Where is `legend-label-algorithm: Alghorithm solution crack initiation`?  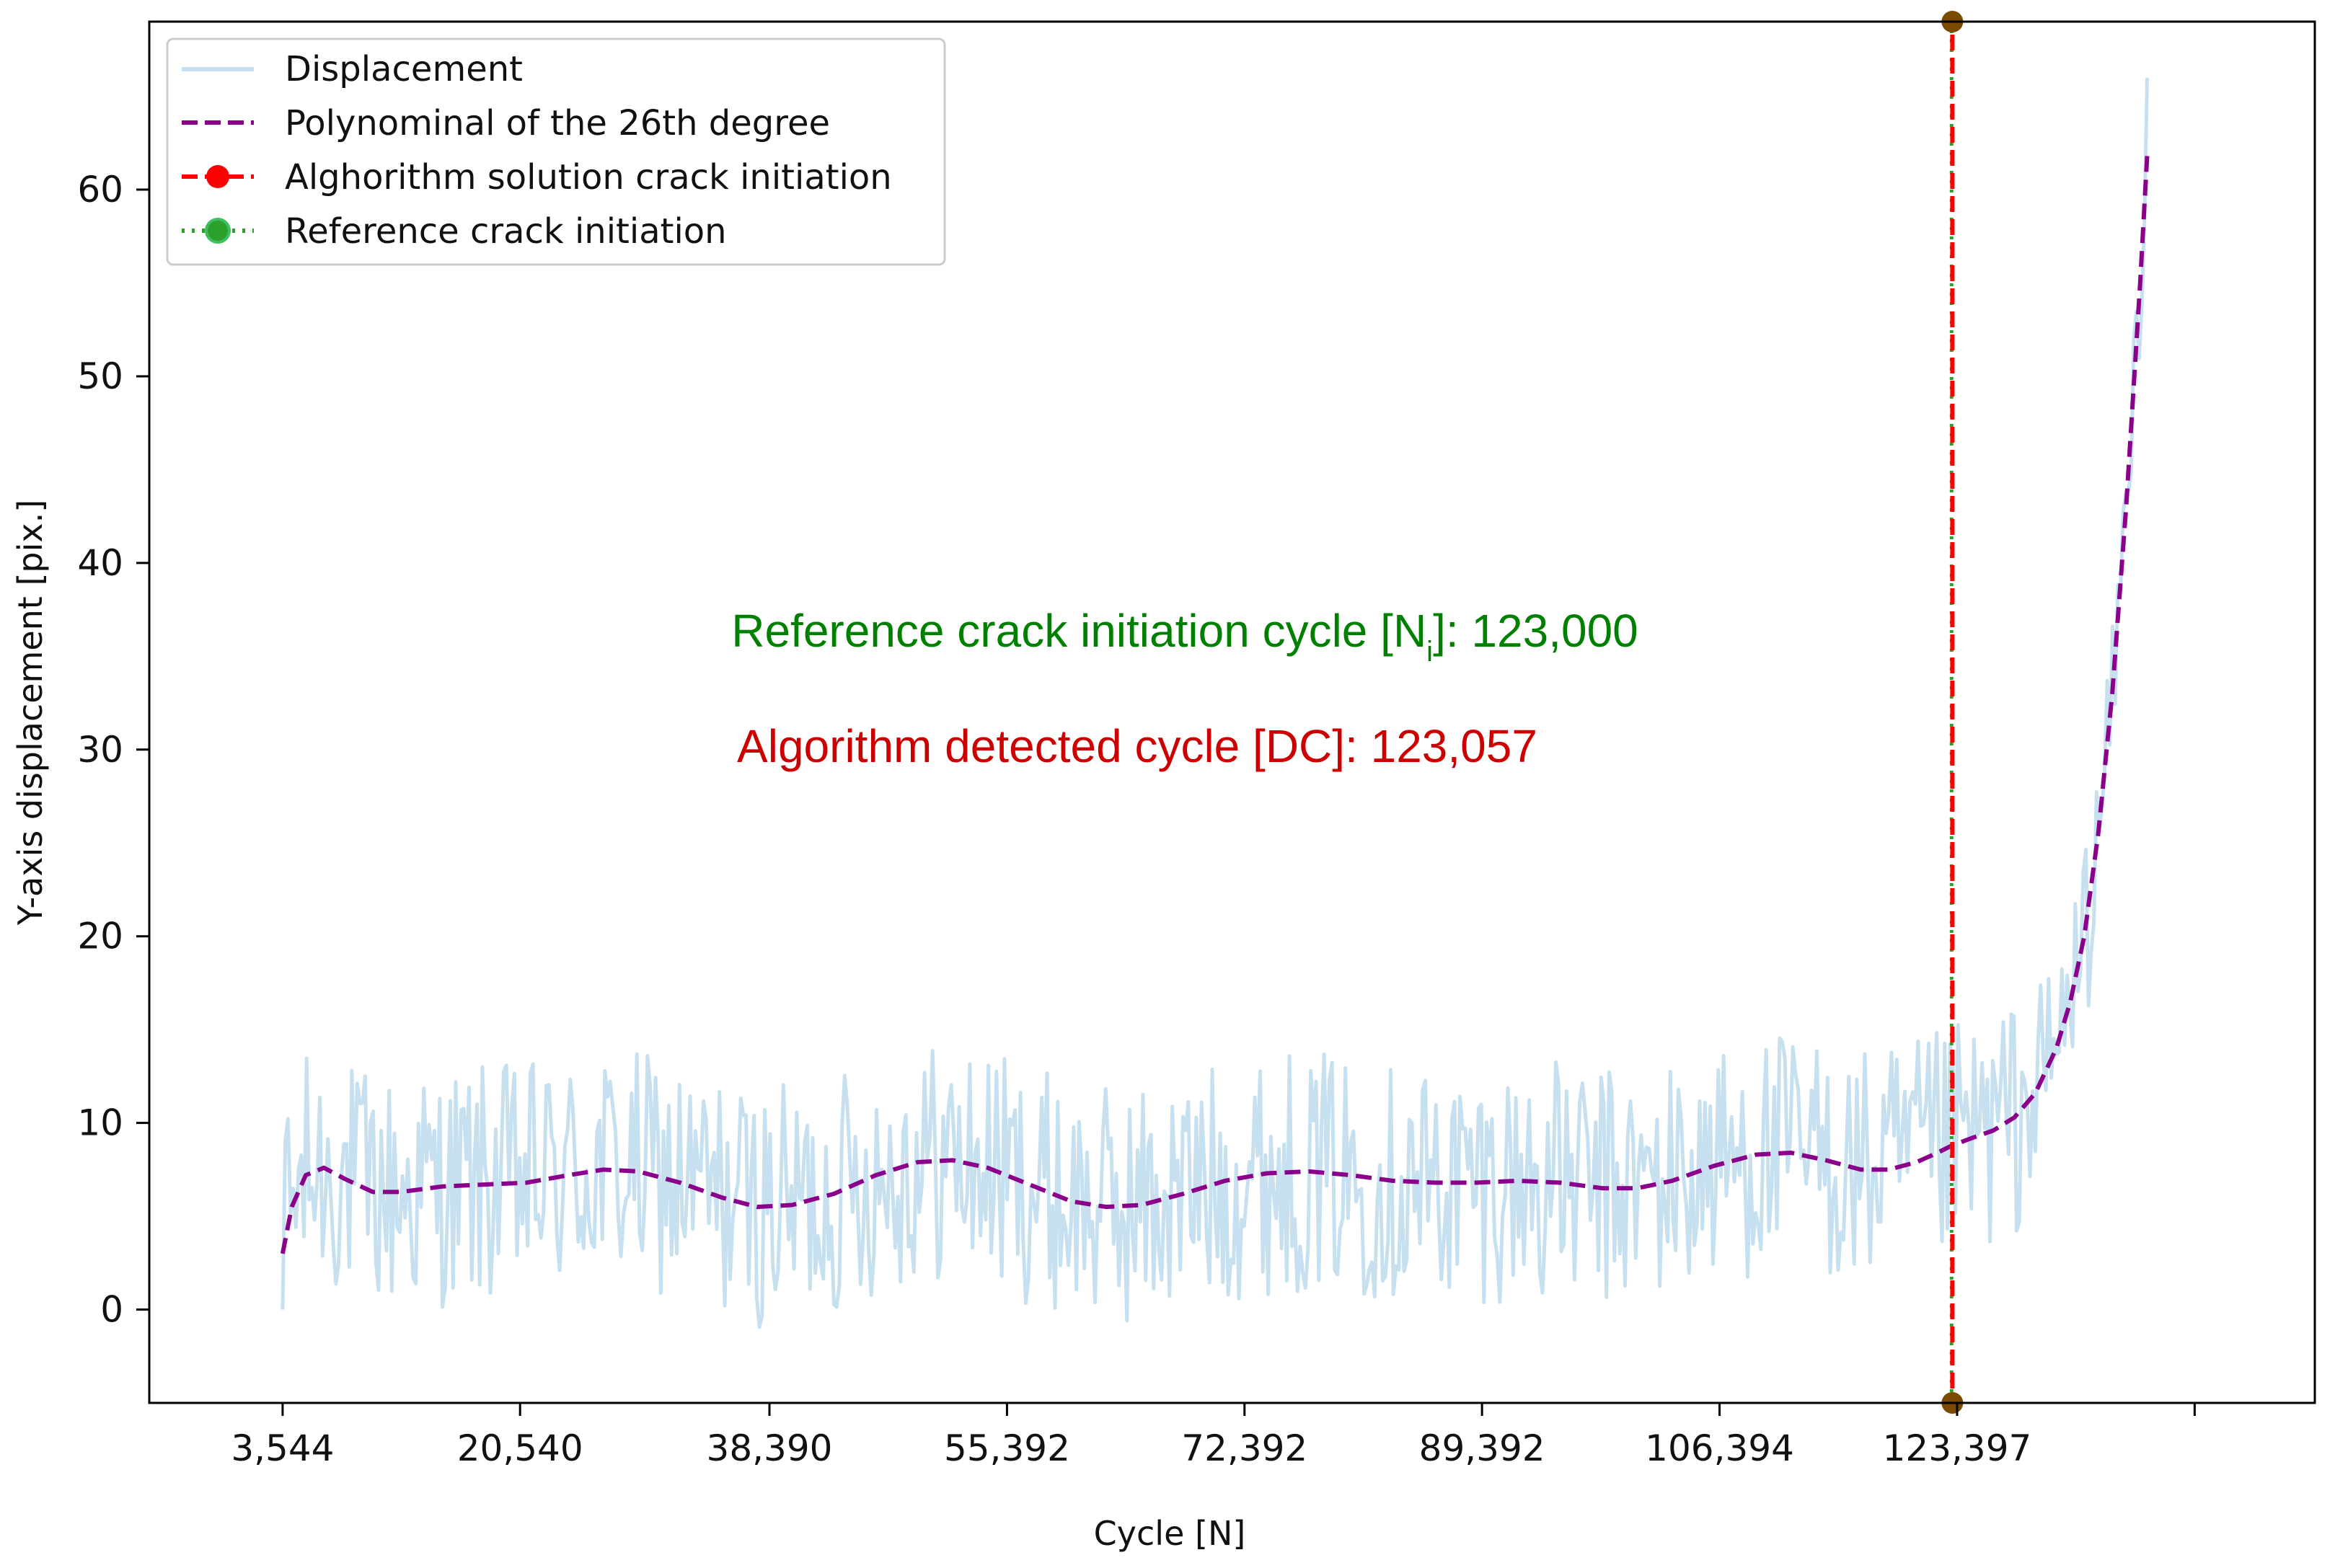
legend-label-algorithm: Alghorithm solution crack initiation is located at coordinates (588, 177).